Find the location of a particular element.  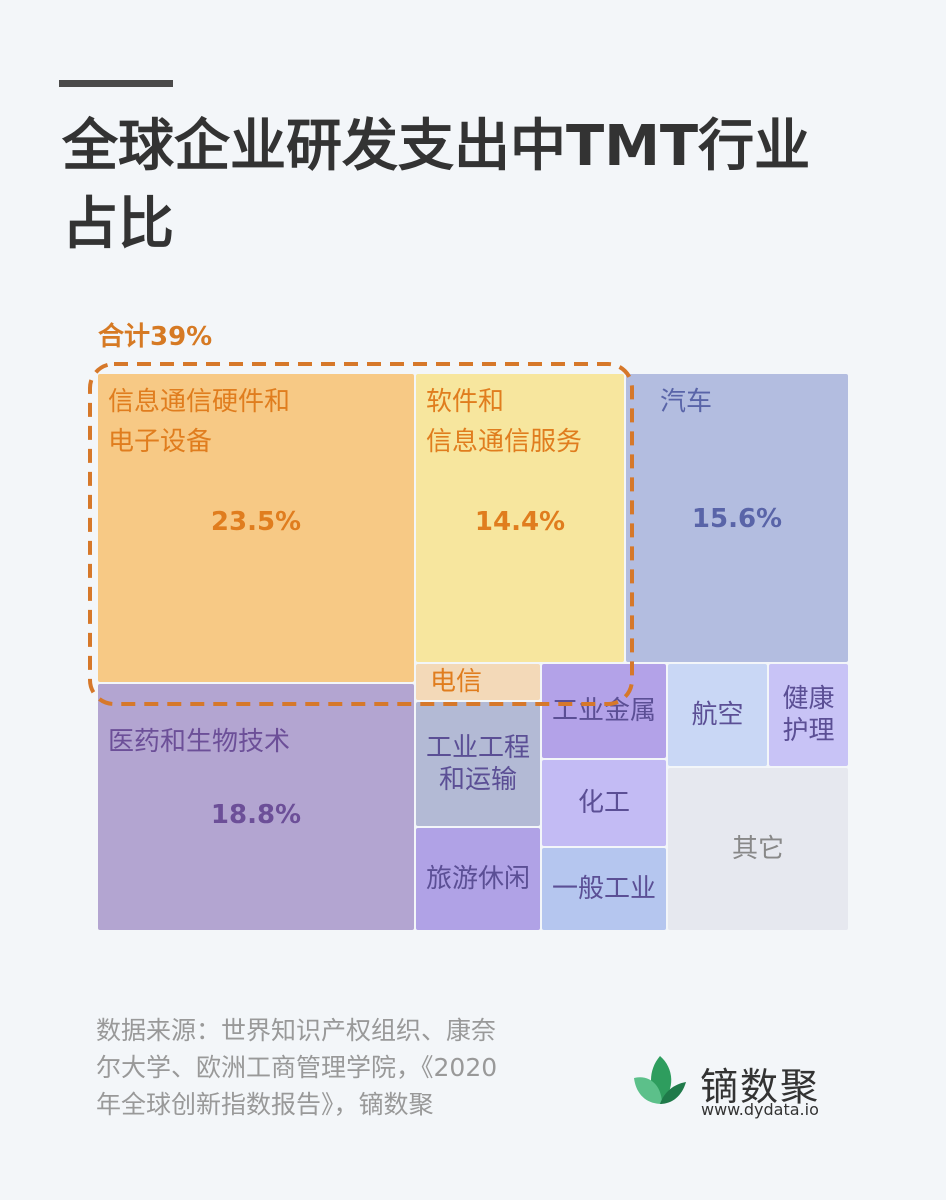

tile: 软件和 信息通信服务 14.4% is located at coordinates (520, 518).